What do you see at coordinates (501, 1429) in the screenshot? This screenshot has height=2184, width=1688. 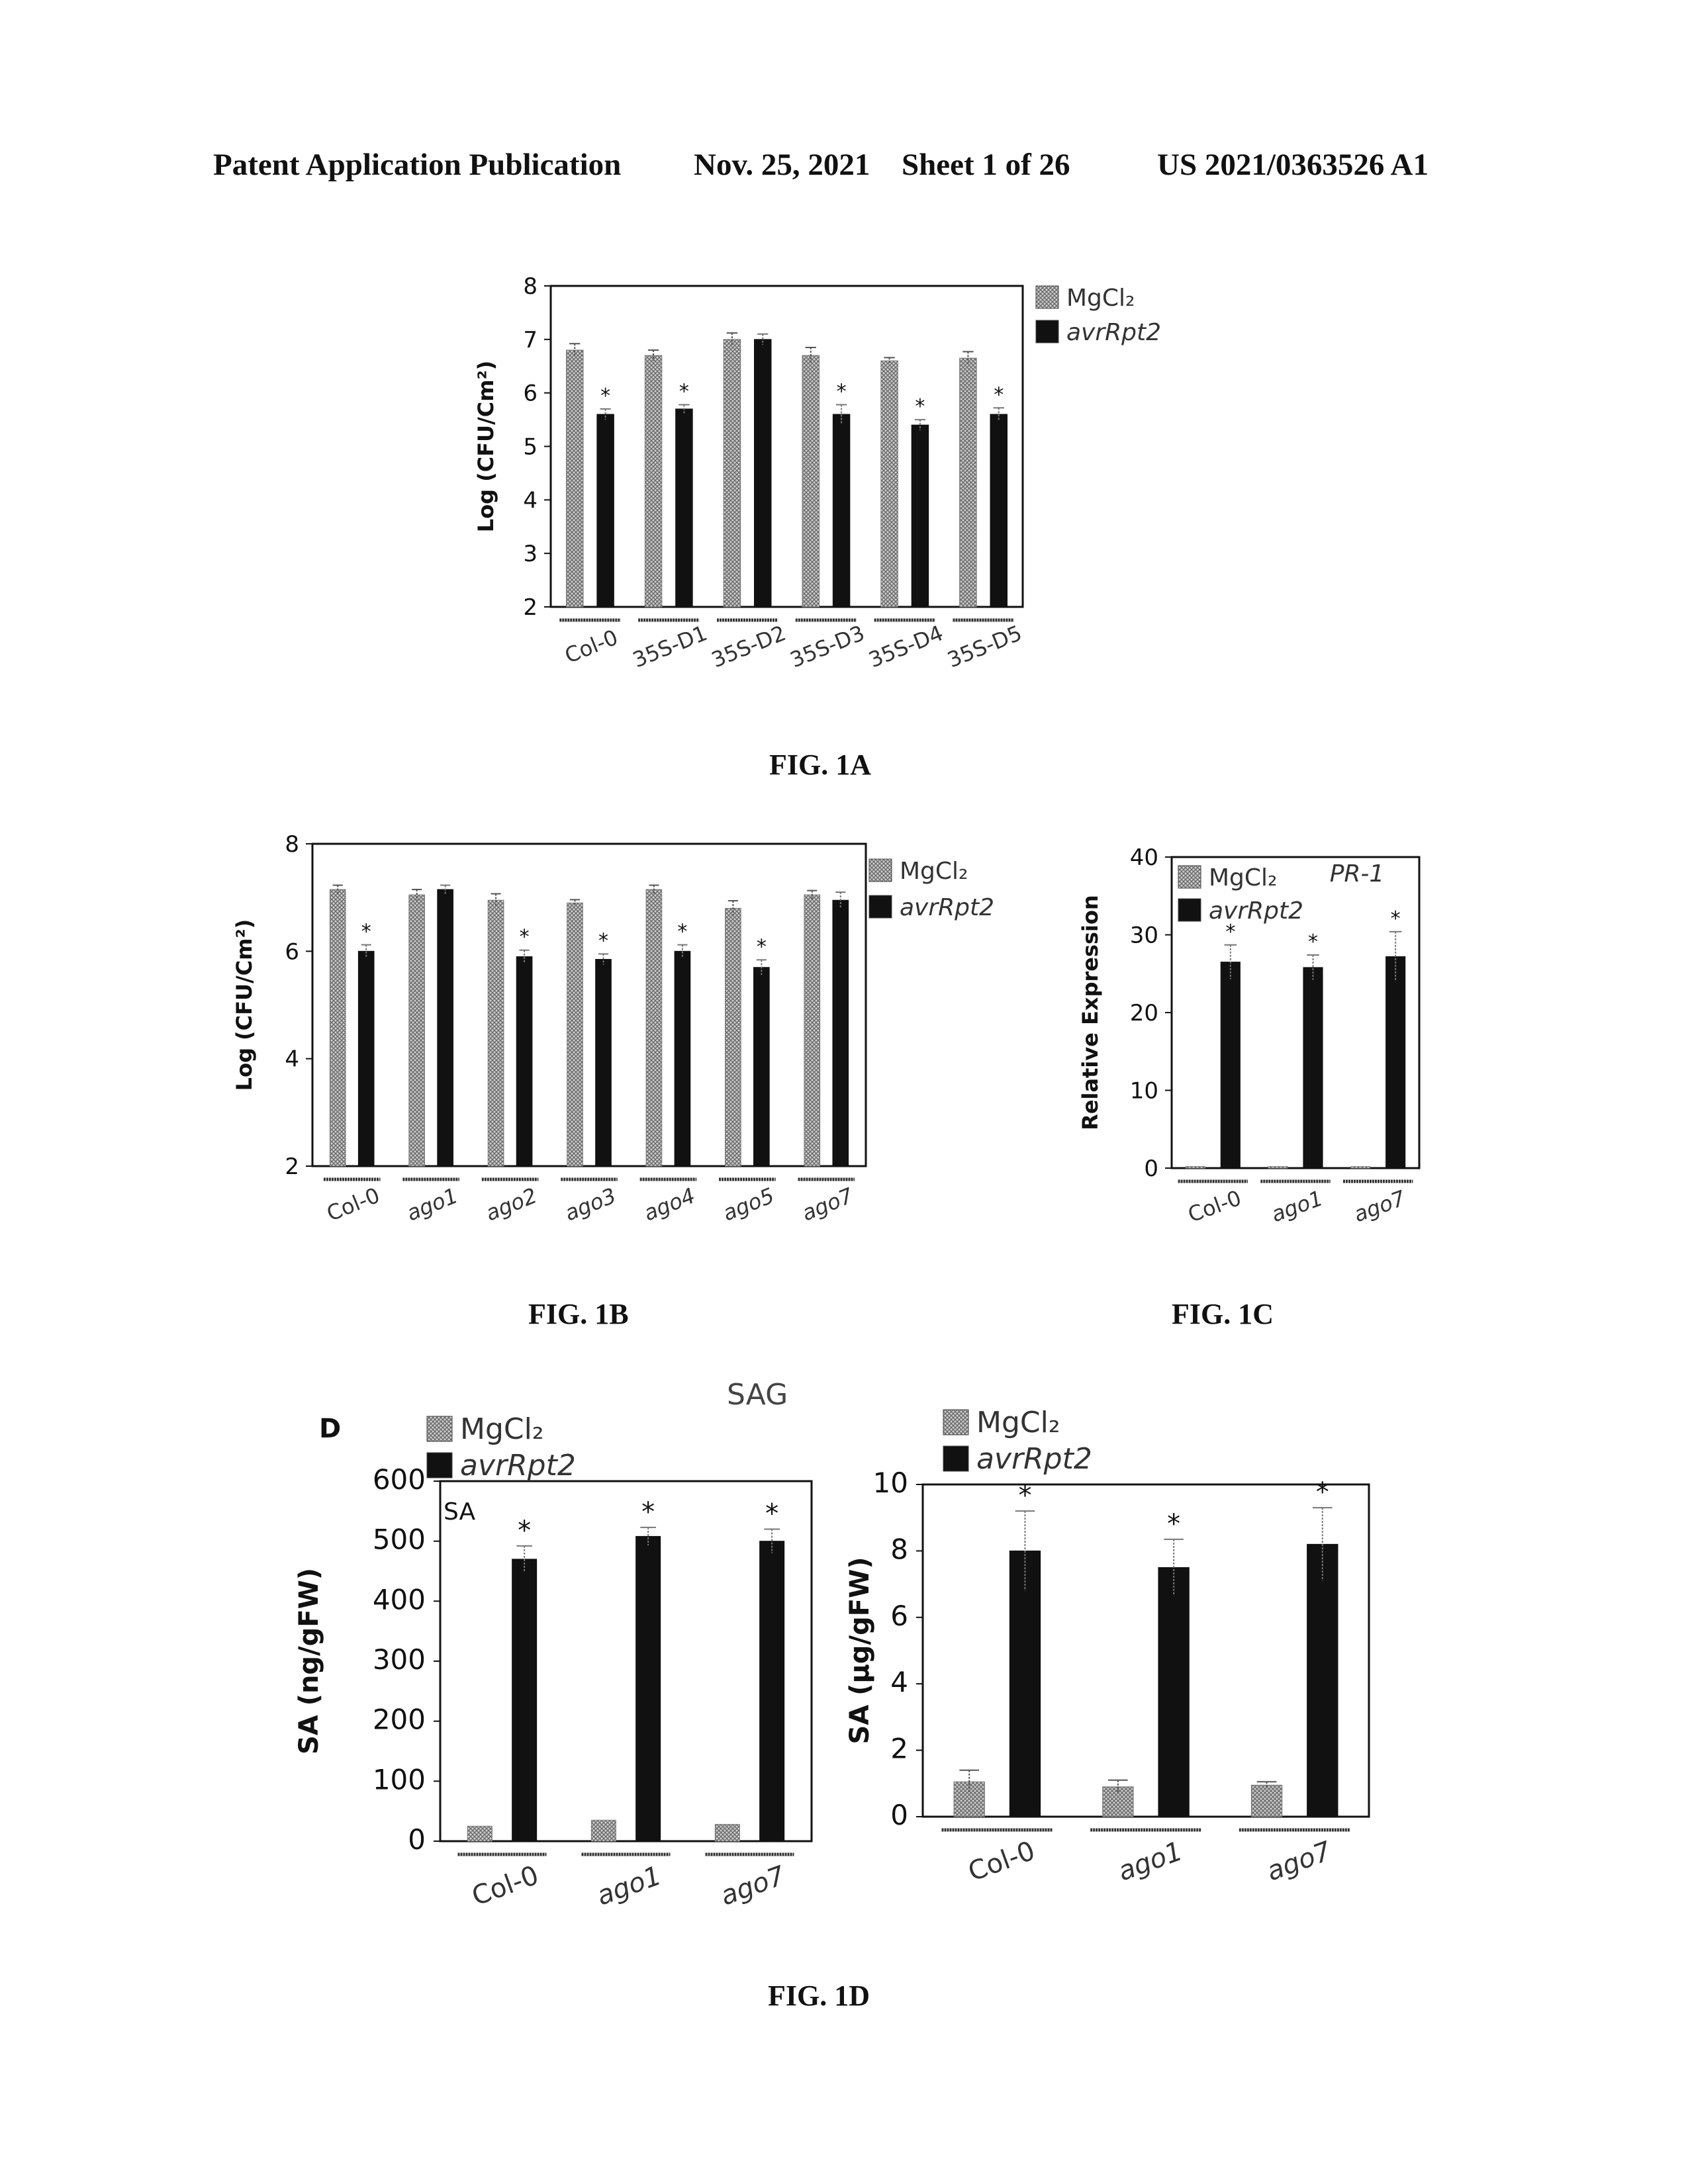 I see `fig1d_sa-legend-label-mgcl: MgCl₂` at bounding box center [501, 1429].